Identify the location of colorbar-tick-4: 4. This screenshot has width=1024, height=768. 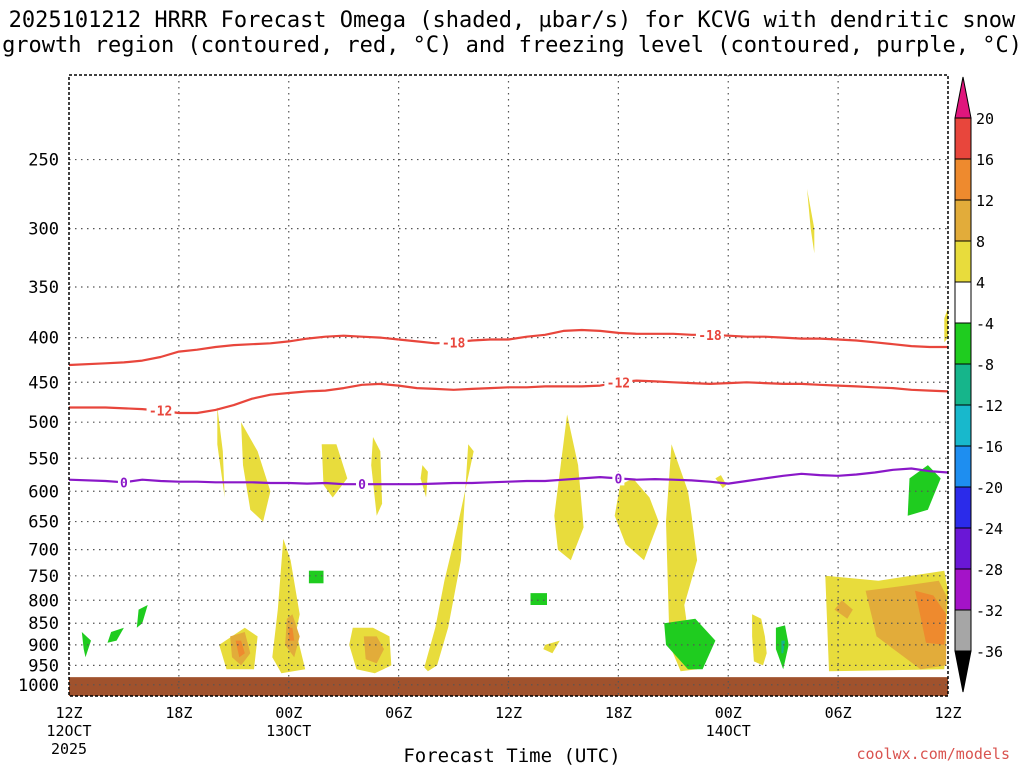
(980, 283).